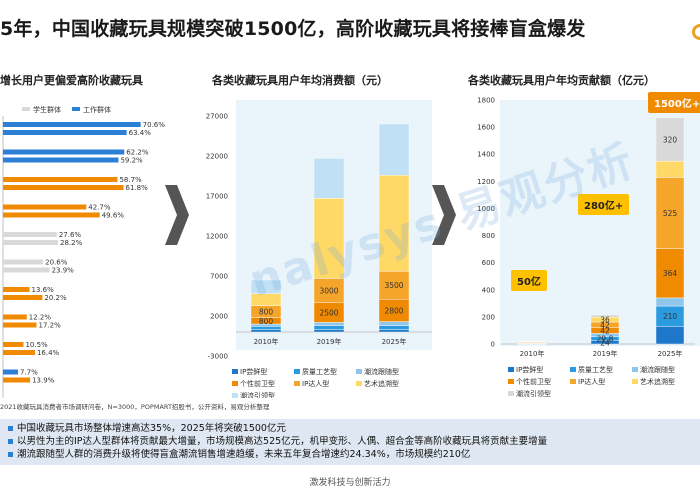 Image resolution: width=700 pixels, height=500 pixels. Describe the element at coordinates (50, 326) in the screenshot. I see `bar-value-label: 17.2%` at that location.